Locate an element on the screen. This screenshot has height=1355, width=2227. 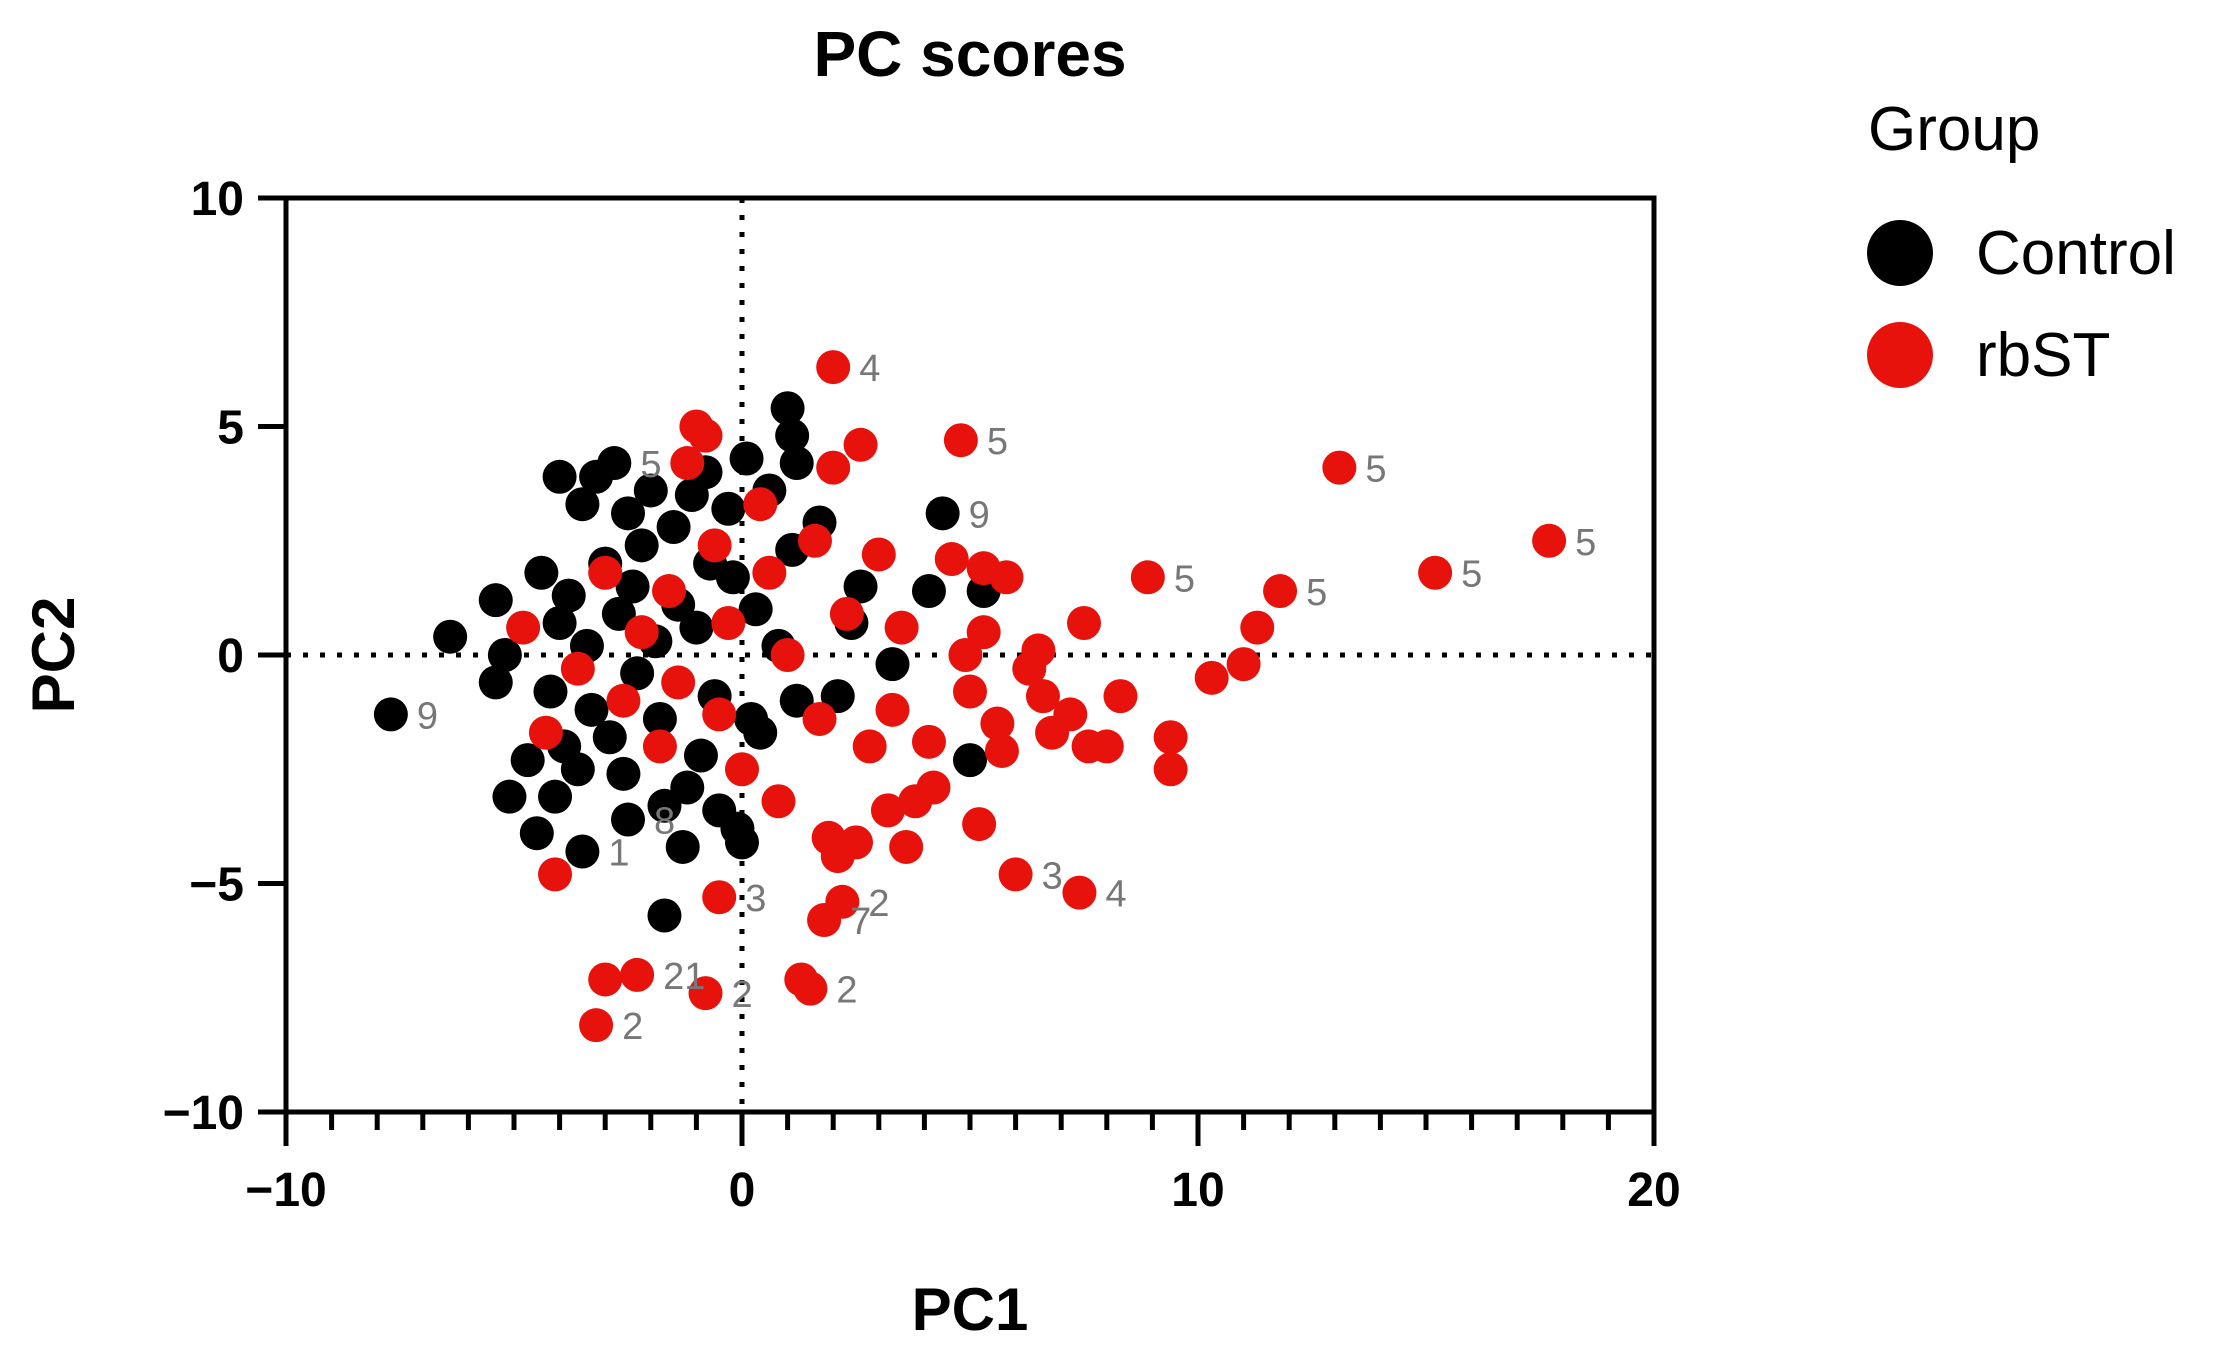
x-tick-label: 10 is located at coordinates (1197, 1190).